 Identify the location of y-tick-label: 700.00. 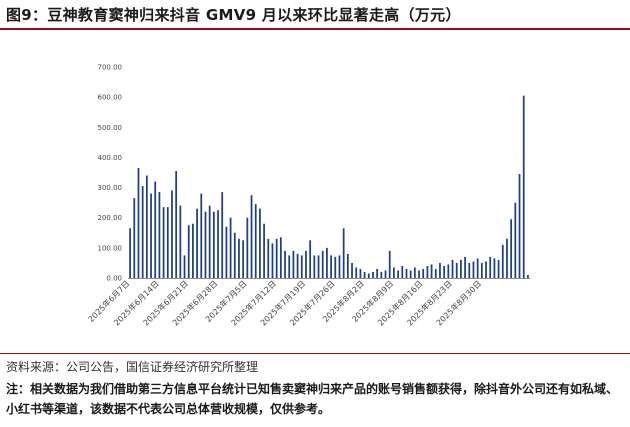
(110, 68).